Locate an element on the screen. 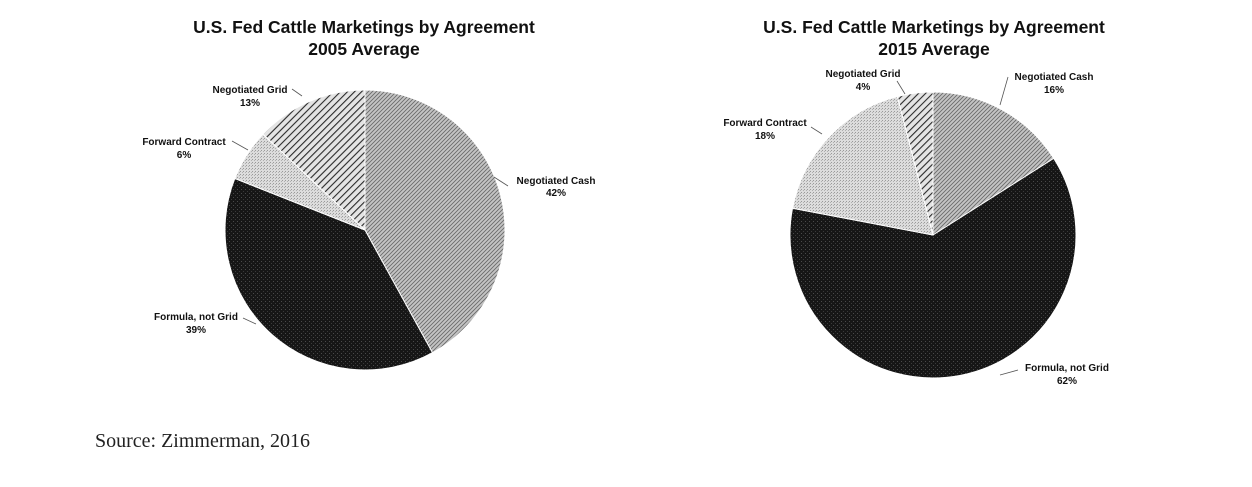 The width and height of the screenshot is (1252, 487). leader-forward-contract-2005 is located at coordinates (240, 145).